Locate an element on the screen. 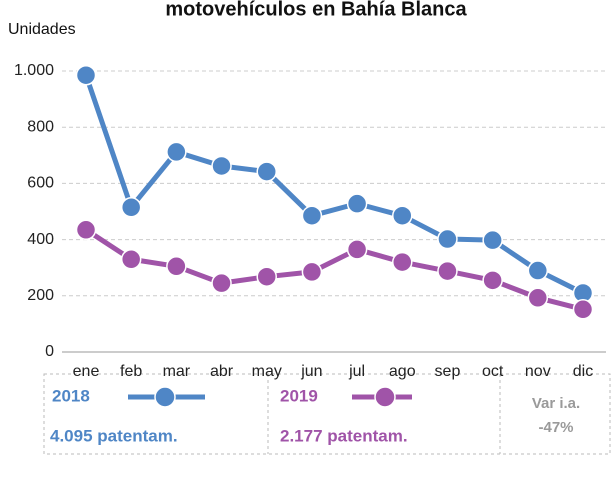 The image size is (612, 484). x-tick-label: feb is located at coordinates (131, 371).